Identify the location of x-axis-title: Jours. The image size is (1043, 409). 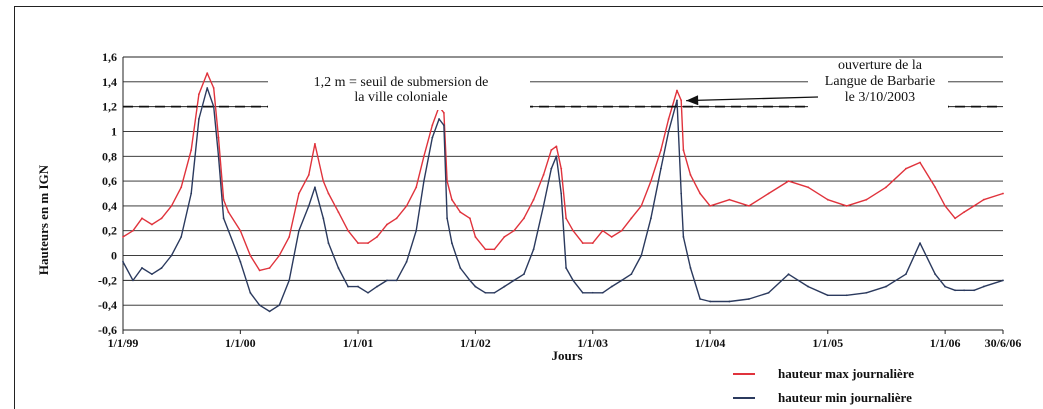
(566, 355).